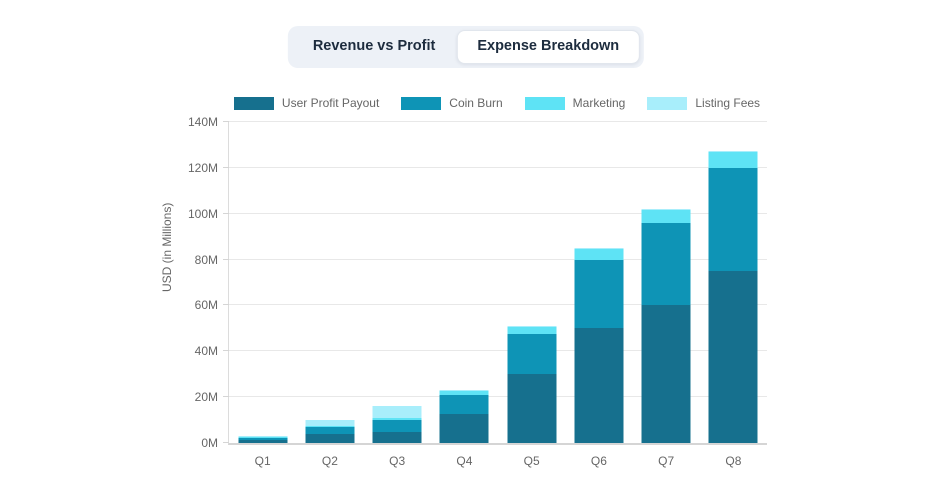 The width and height of the screenshot is (932, 496). Describe the element at coordinates (202, 167) in the screenshot. I see `y-tick-label: 120M` at that location.